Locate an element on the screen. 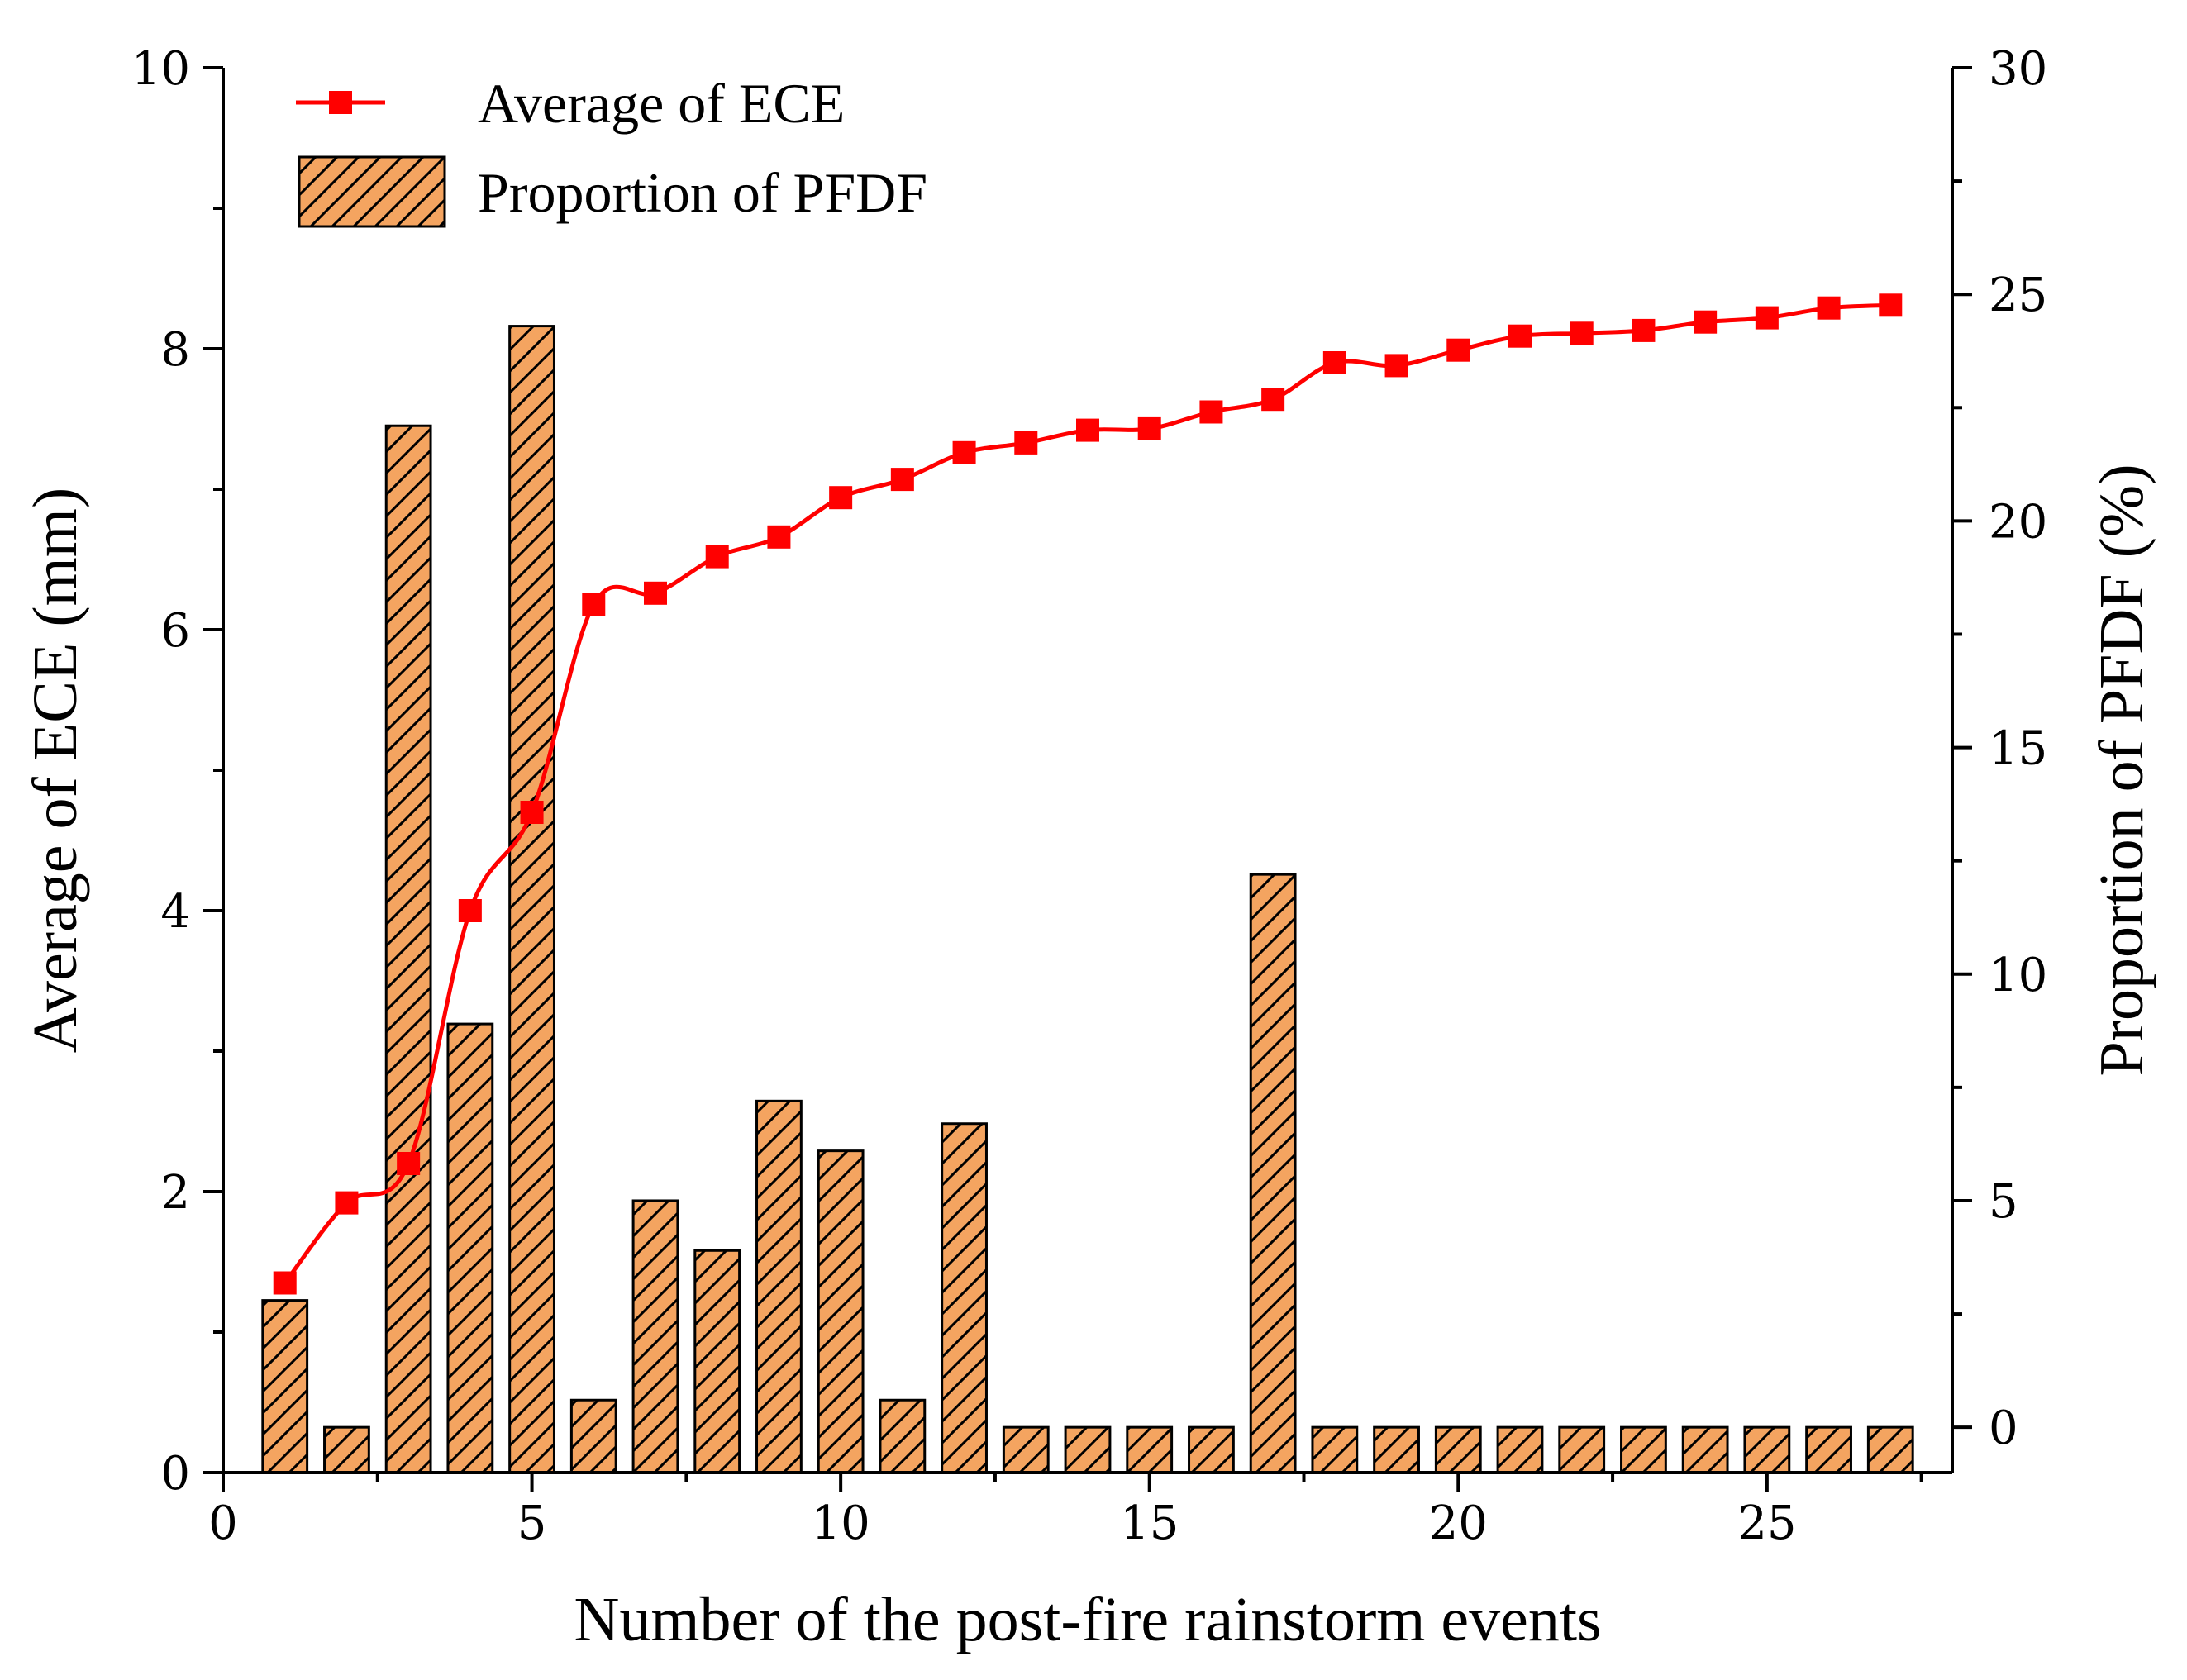 This screenshot has height=1680, width=2187. y-tick-label-8: 8 is located at coordinates (175, 350).